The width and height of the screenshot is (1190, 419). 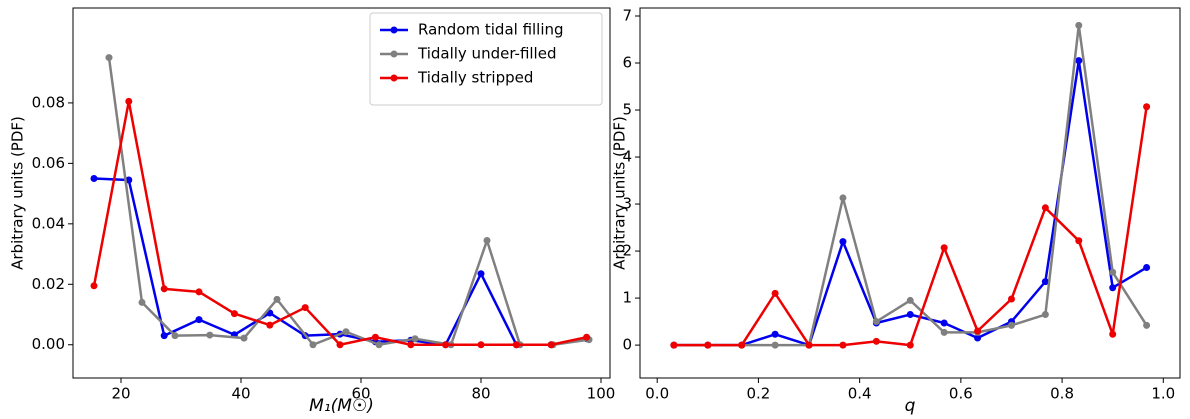 I want to click on y-tick-label: 1, so click(x=627, y=298).